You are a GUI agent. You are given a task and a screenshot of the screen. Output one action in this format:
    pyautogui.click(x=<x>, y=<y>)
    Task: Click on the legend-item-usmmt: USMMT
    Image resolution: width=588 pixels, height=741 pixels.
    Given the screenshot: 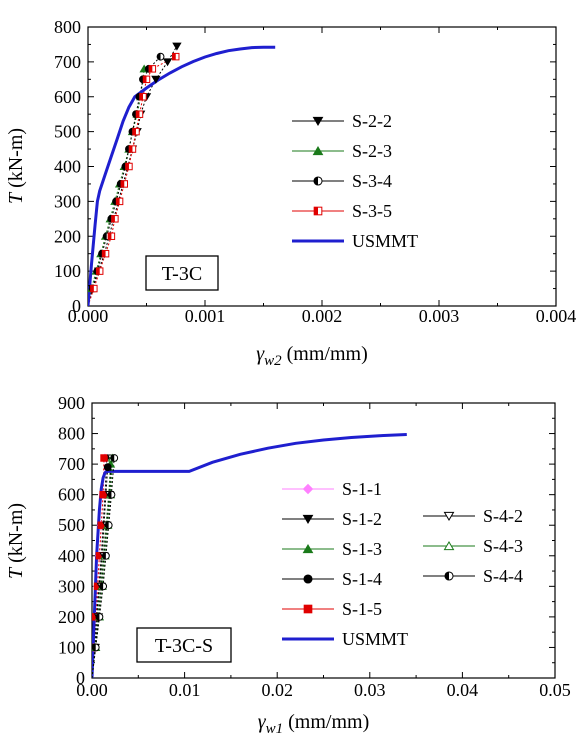 What is the action you would take?
    pyautogui.click(x=355, y=241)
    